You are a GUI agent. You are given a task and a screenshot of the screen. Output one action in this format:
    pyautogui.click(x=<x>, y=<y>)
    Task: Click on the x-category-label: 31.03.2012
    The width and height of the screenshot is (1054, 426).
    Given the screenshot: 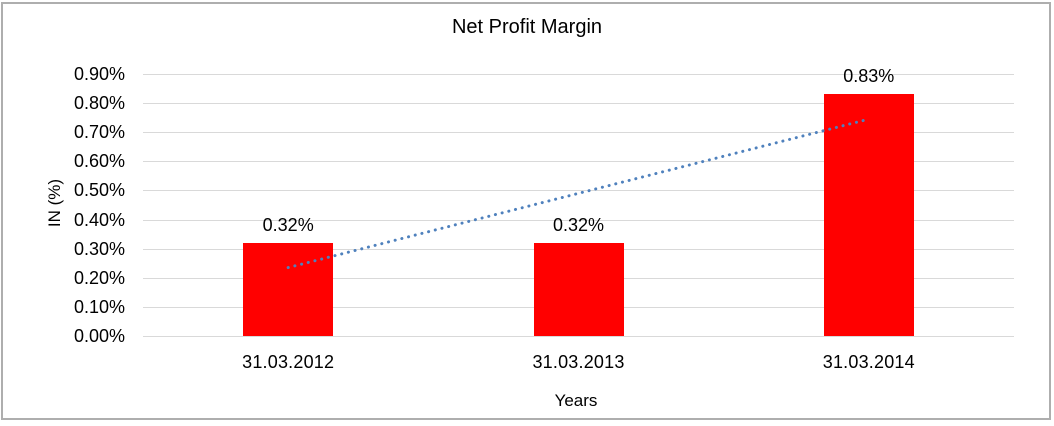 What is the action you would take?
    pyautogui.click(x=288, y=362)
    